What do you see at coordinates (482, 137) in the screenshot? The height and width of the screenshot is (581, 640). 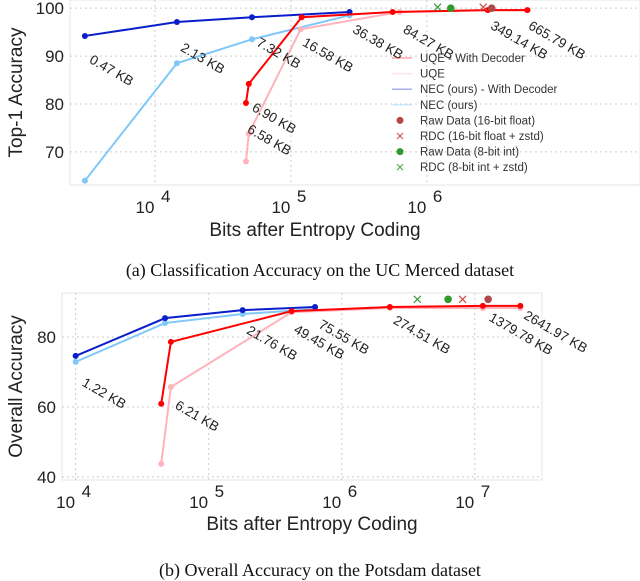 I see `legend-entry: RDC (16-bit float + zstd)` at bounding box center [482, 137].